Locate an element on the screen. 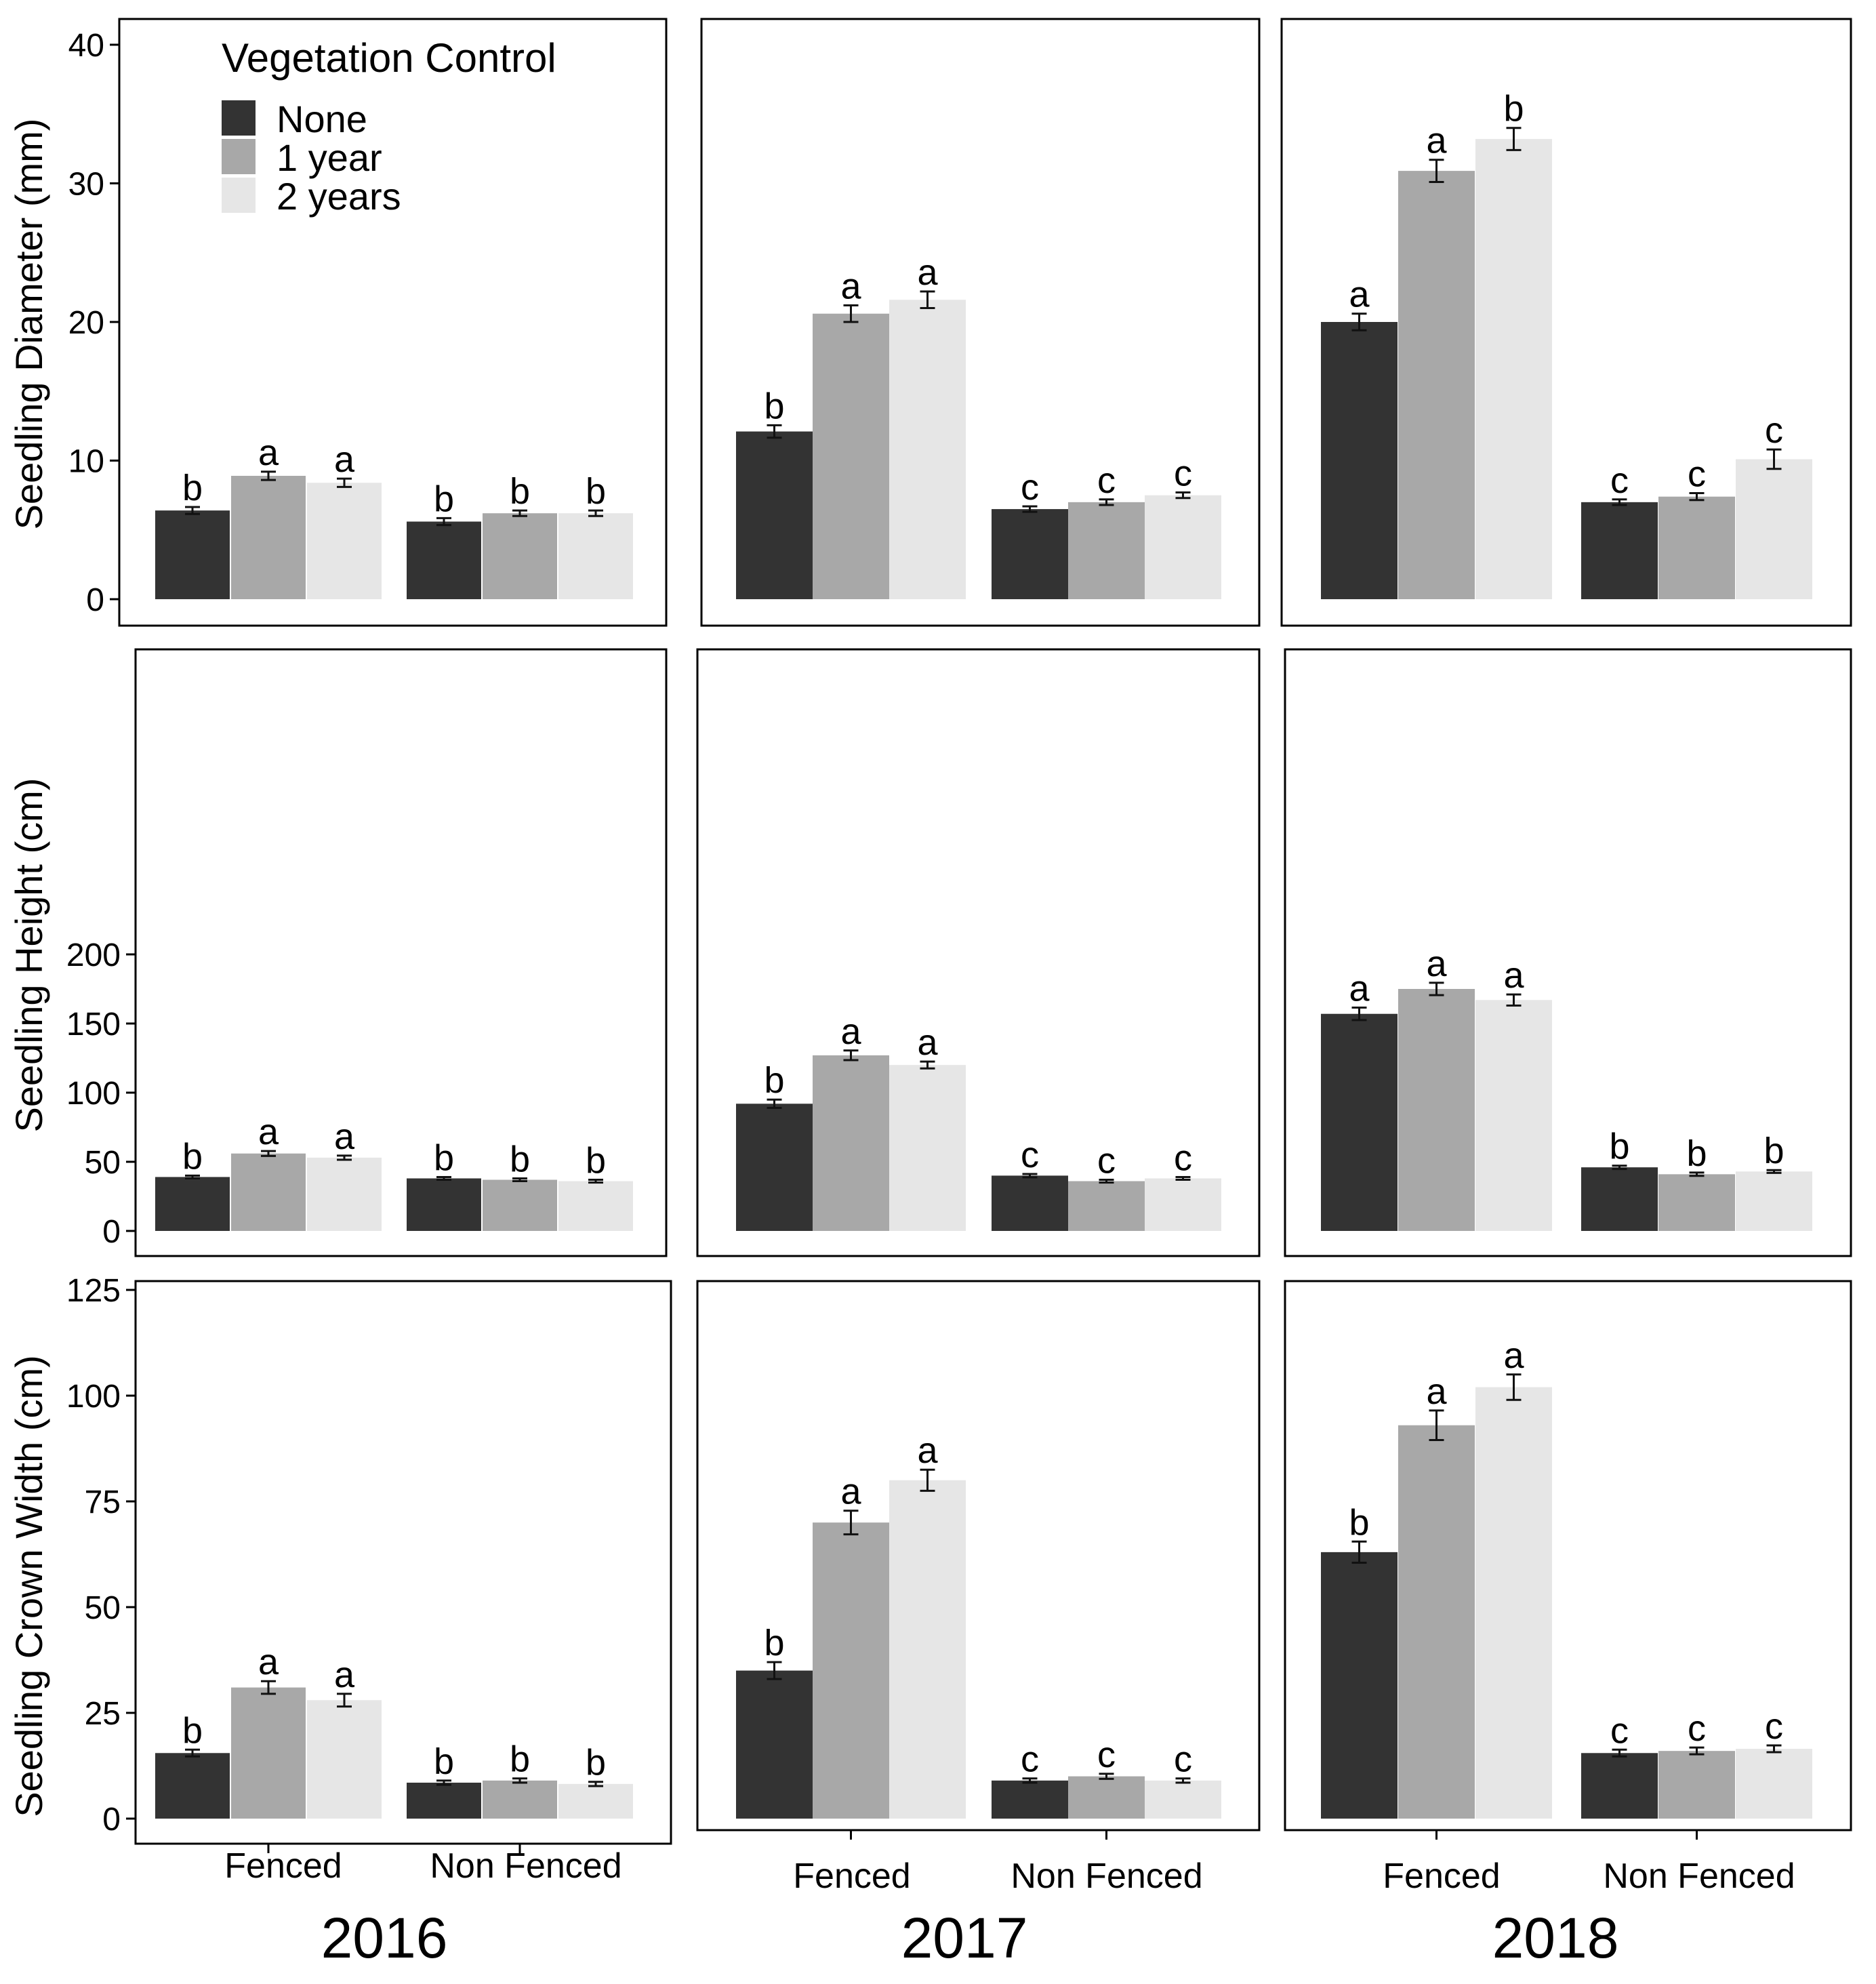 This screenshot has height=1984, width=1876. sig-letter-2016-fenced-none: b is located at coordinates (192, 488).